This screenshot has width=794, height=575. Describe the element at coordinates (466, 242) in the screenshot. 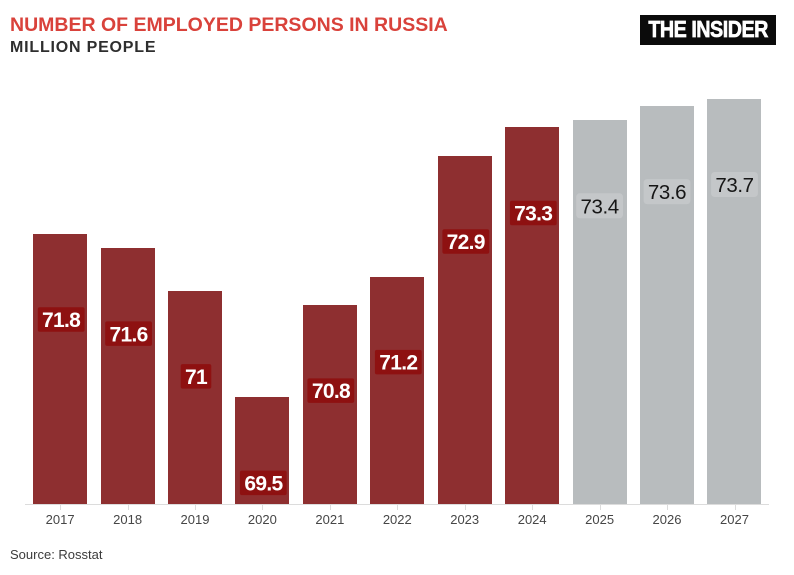

I see `svg-text: 72.9` at that location.